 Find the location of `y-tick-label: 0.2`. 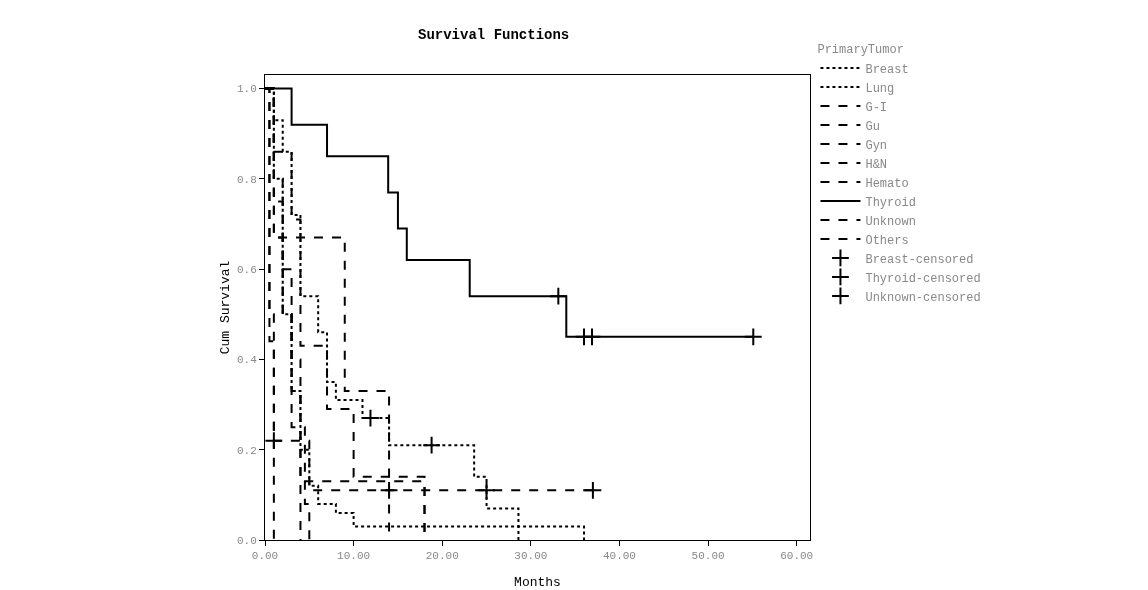

y-tick-label: 0.2 is located at coordinates (246, 450).